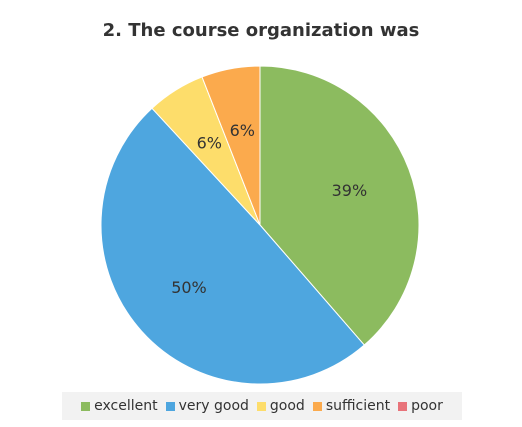 This screenshot has height=427, width=522. What do you see at coordinates (350, 190) in the screenshot?
I see `pie-slice-label-excellent: 39%` at bounding box center [350, 190].